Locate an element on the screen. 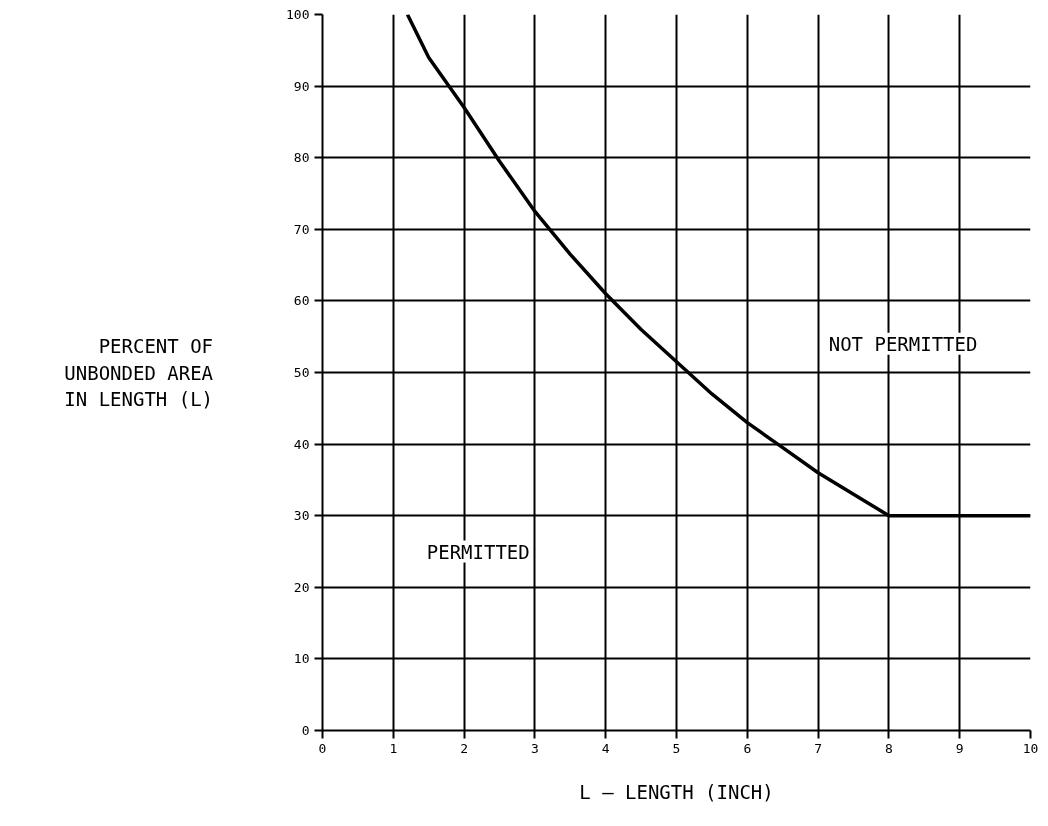  y-tick-label: 10 is located at coordinates (301, 659).